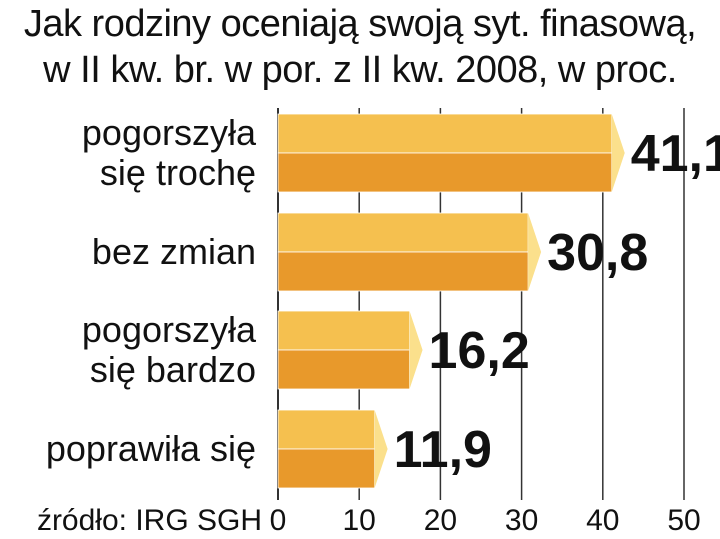 The height and width of the screenshot is (539, 720). I want to click on category-label: poprawiła się, so click(151, 448).